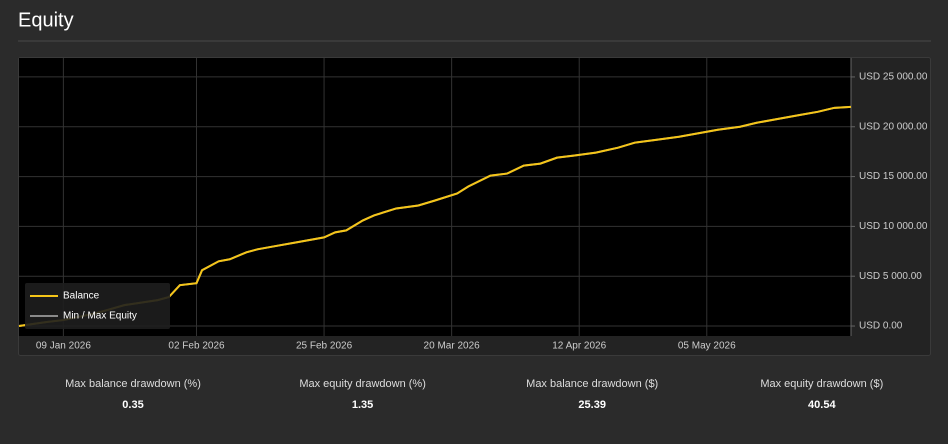 Image resolution: width=948 pixels, height=444 pixels. What do you see at coordinates (579, 346) in the screenshot?
I see `x-tick-label: 12 Apr 2026` at bounding box center [579, 346].